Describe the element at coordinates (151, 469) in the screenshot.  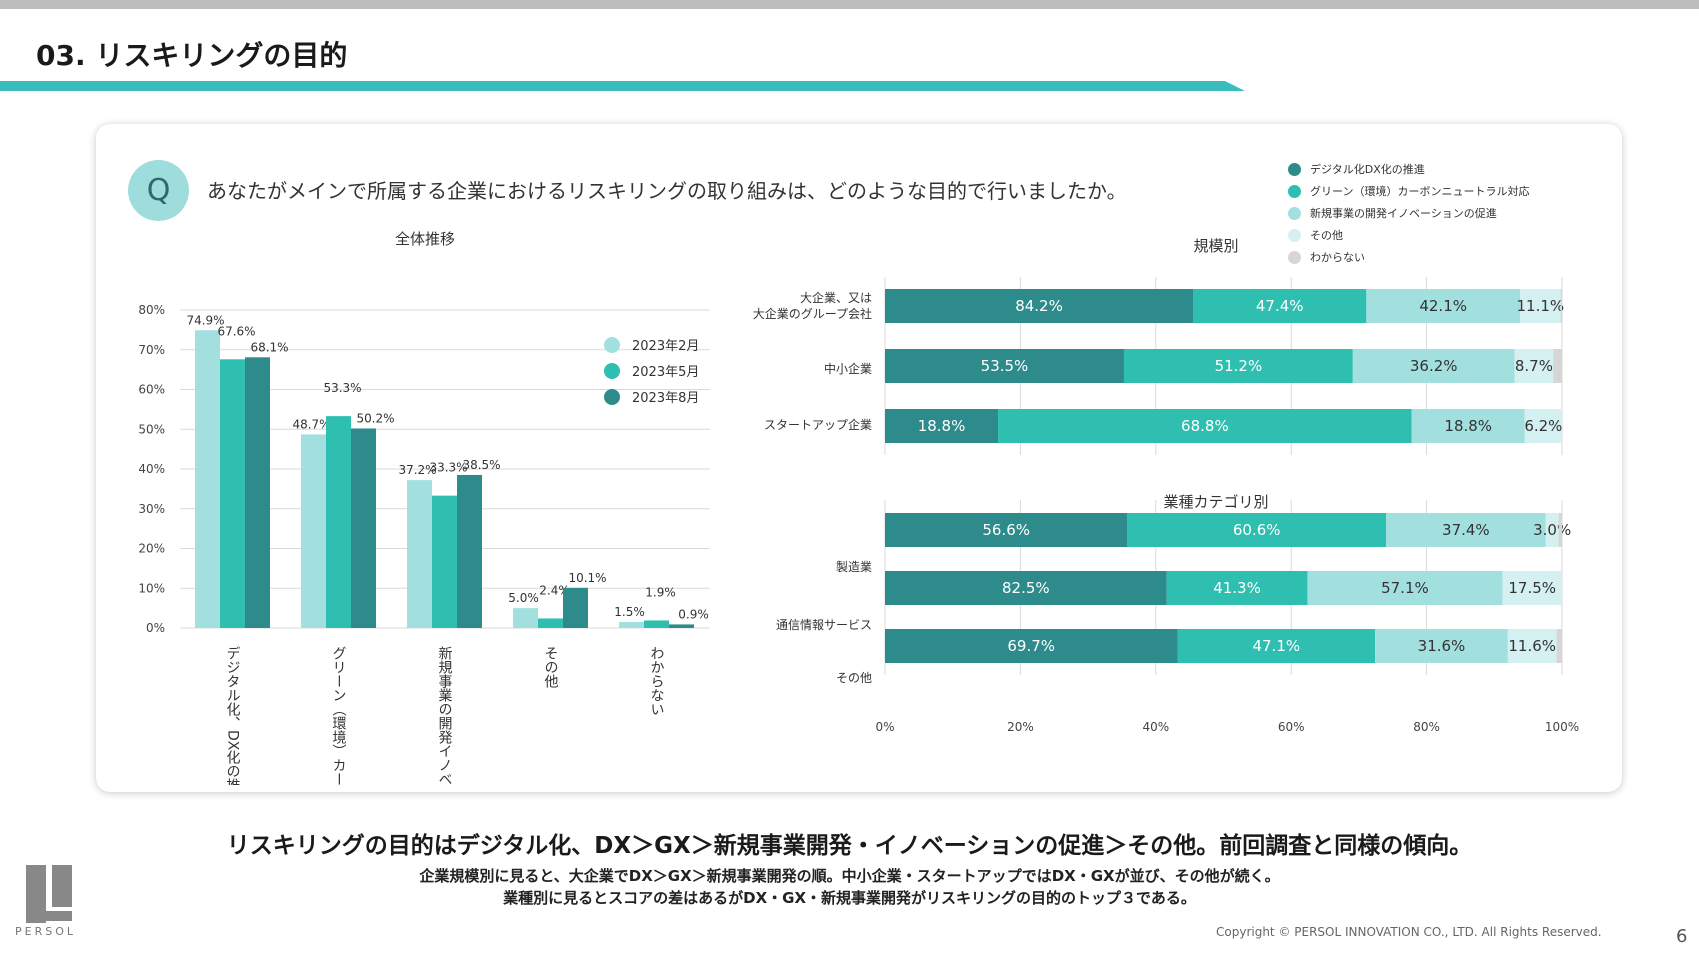
I see `y-tick-label: 40%` at that location.